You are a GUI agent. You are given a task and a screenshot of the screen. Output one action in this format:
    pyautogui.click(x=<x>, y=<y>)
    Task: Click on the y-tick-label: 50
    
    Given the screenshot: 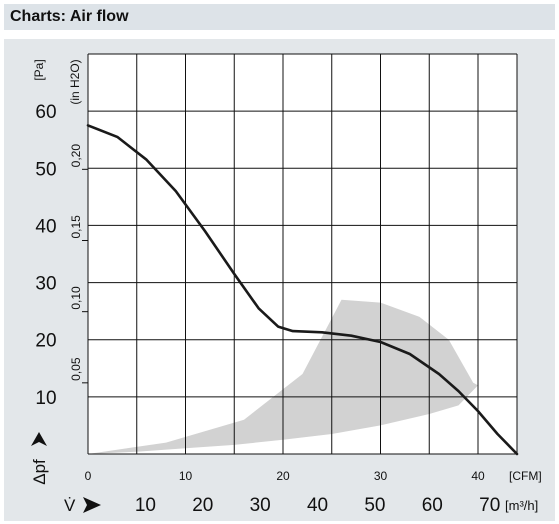 What is the action you would take?
    pyautogui.click(x=45, y=169)
    